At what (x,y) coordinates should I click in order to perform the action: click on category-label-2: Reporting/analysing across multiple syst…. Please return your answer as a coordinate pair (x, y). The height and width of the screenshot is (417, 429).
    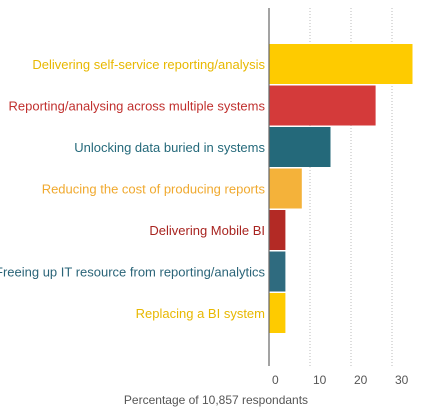
    Looking at the image, I should click on (137, 106).